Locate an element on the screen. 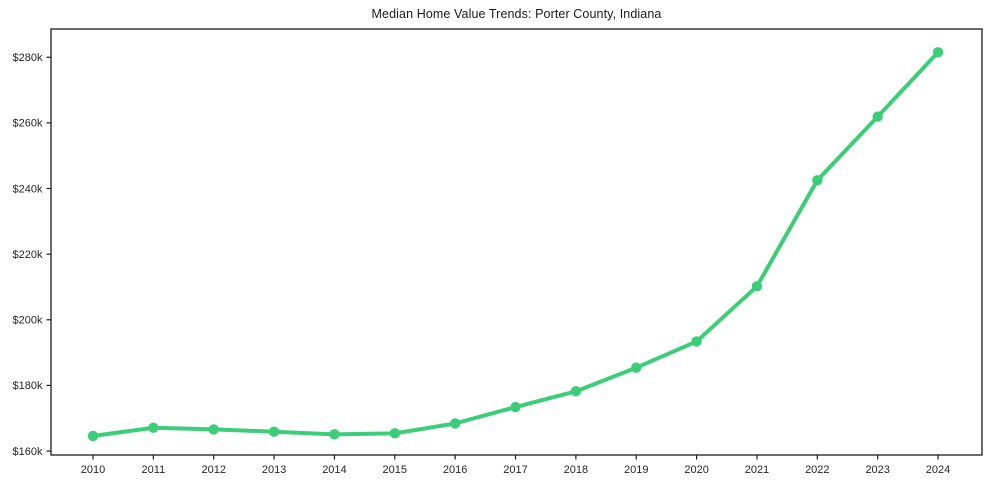  data-point-2018 is located at coordinates (576, 391).